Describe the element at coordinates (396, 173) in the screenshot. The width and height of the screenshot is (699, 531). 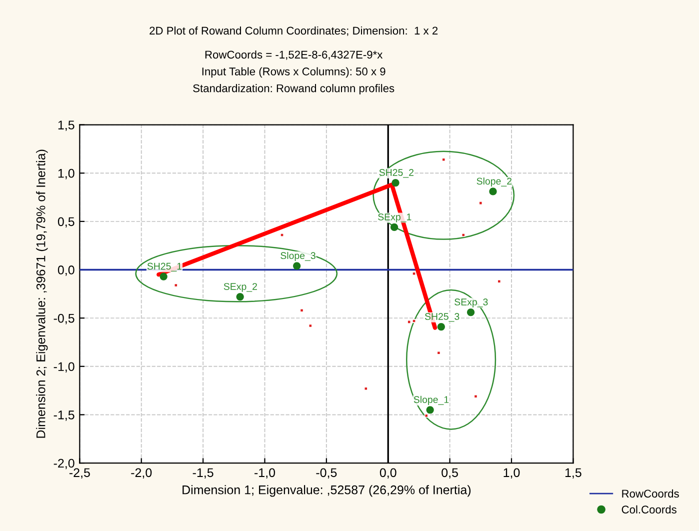
I see `annotation: SH25_2` at that location.